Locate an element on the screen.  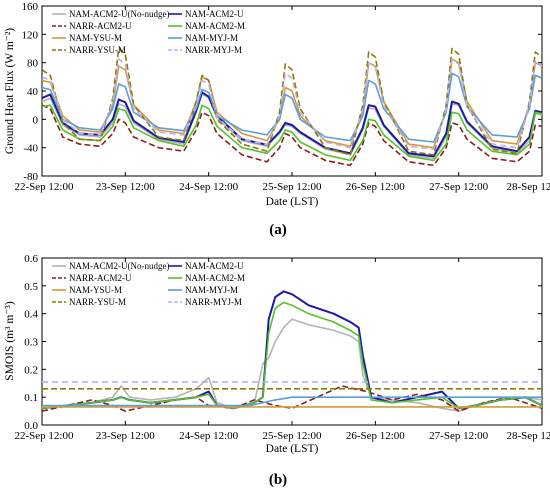
x-axis-label-b: Date (LST) is located at coordinates (292, 449).